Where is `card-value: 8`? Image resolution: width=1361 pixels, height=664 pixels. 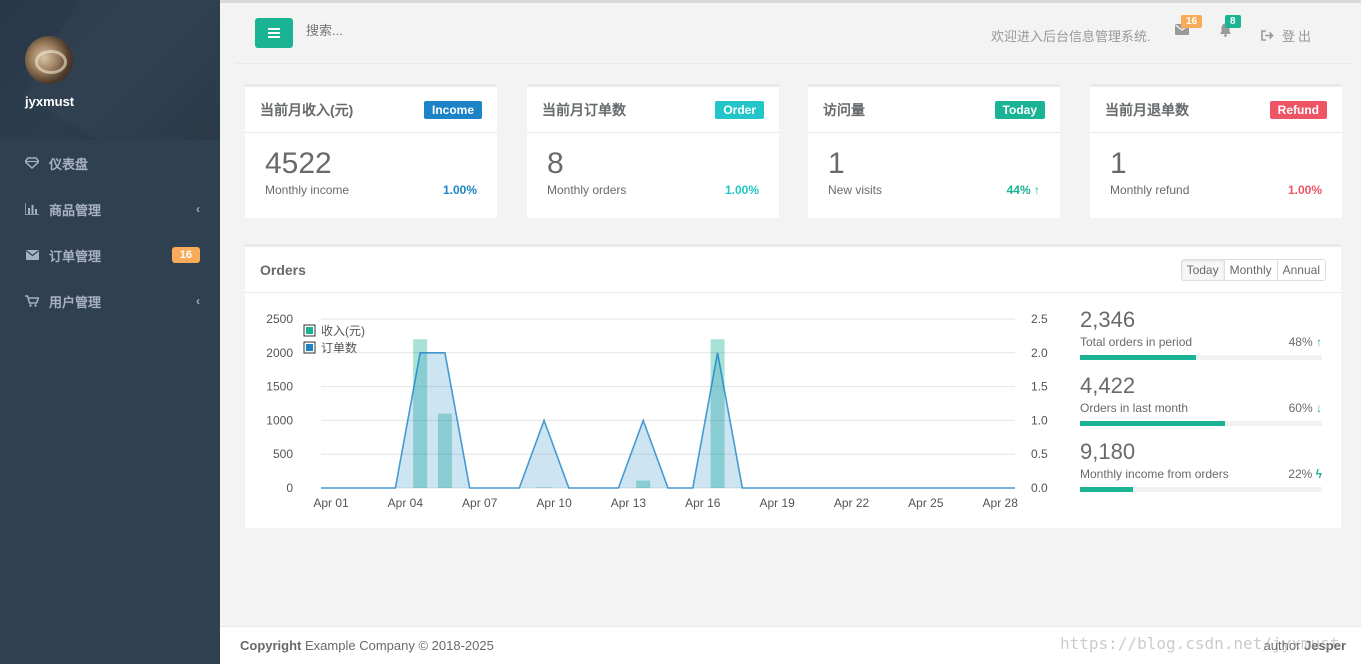 card-value: 8 is located at coordinates (555, 163).